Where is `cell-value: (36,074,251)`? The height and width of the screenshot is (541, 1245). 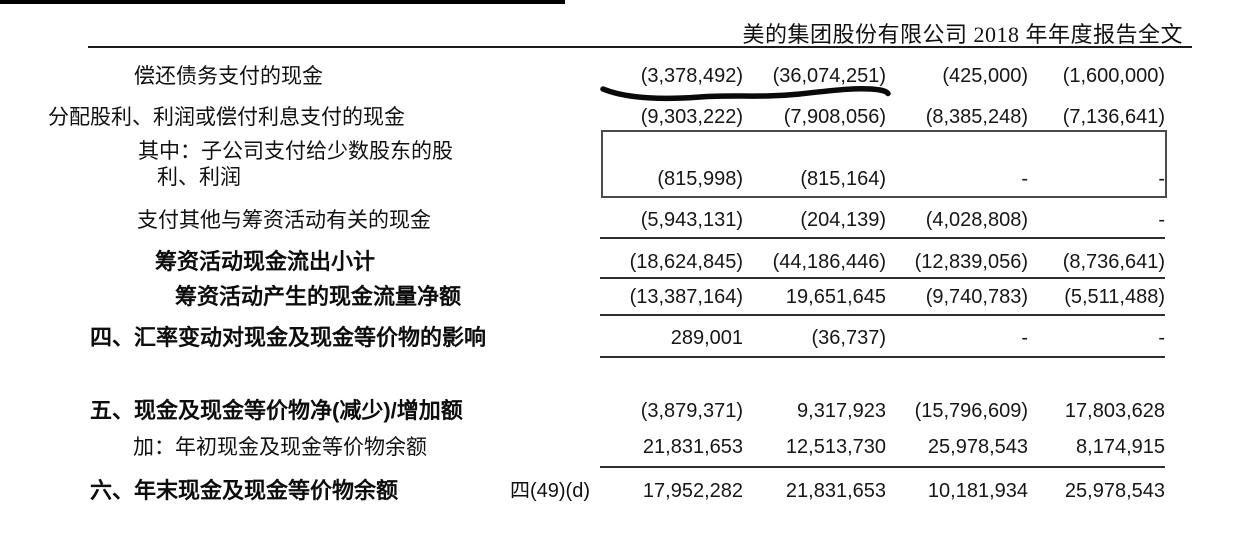 cell-value: (36,074,251) is located at coordinates (829, 76).